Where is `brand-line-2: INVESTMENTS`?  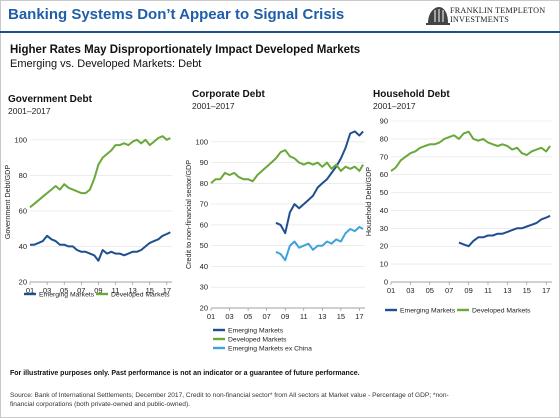 brand-line-2: INVESTMENTS is located at coordinates (480, 19).